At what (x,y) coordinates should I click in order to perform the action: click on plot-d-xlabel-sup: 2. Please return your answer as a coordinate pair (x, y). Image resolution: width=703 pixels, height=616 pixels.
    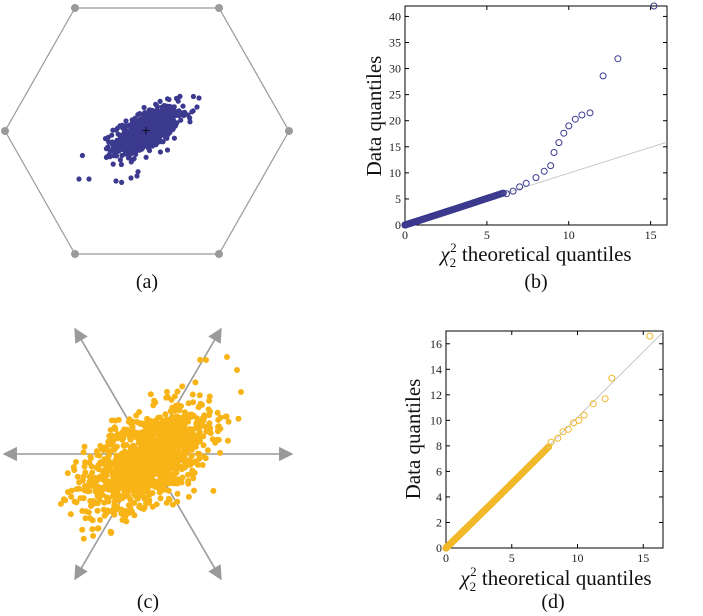
    Looking at the image, I should click on (473, 571).